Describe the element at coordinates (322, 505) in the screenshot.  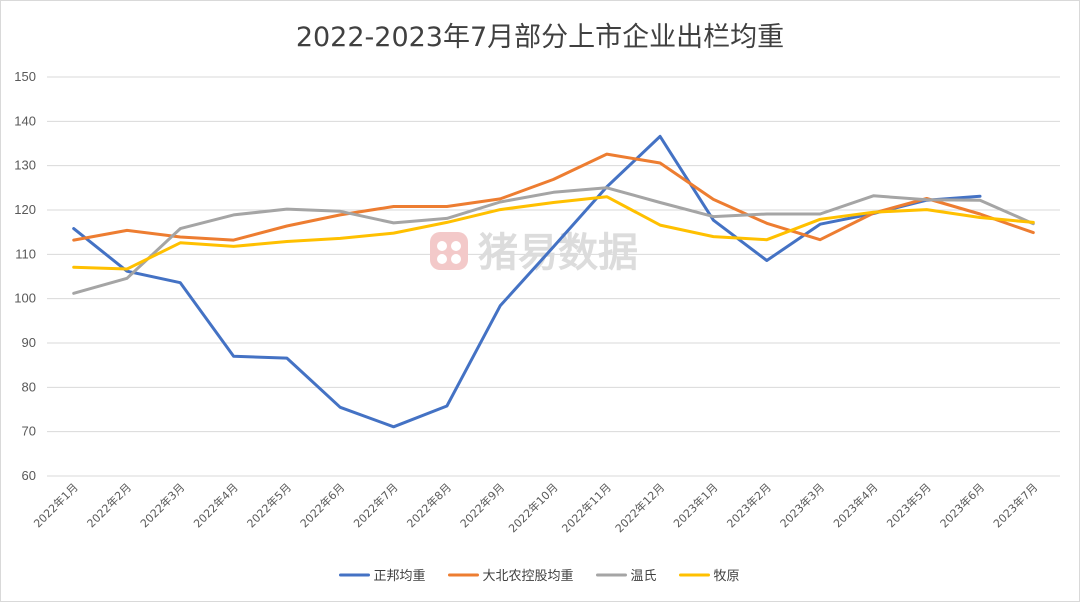
I see `x-tick-label: 2022年6月` at that location.